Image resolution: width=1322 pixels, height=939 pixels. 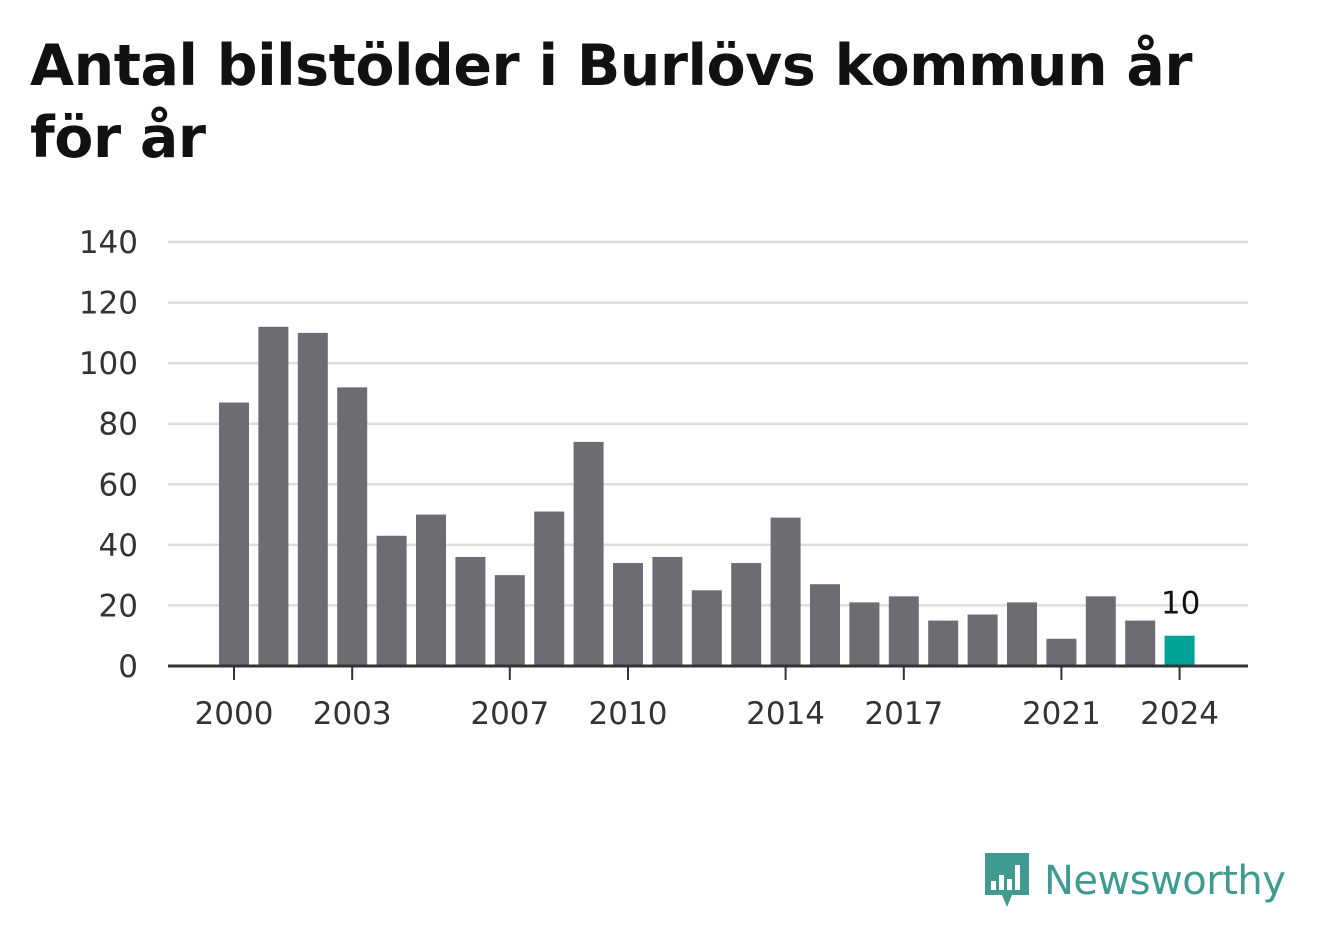 What do you see at coordinates (234, 714) in the screenshot?
I see `x-tick-label: 2000` at bounding box center [234, 714].